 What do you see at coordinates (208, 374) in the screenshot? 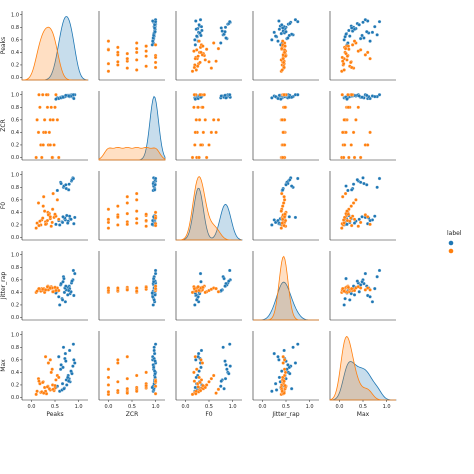
I see `panel-max-vs-f0: 0.0 0.5 1.0 F0` at bounding box center [208, 374].